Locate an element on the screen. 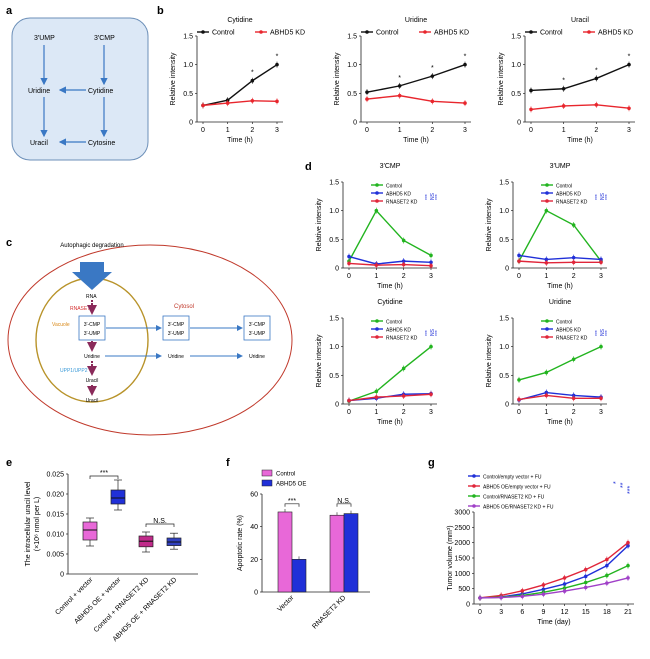  axis-b1 is located at coordinates (239, 79).